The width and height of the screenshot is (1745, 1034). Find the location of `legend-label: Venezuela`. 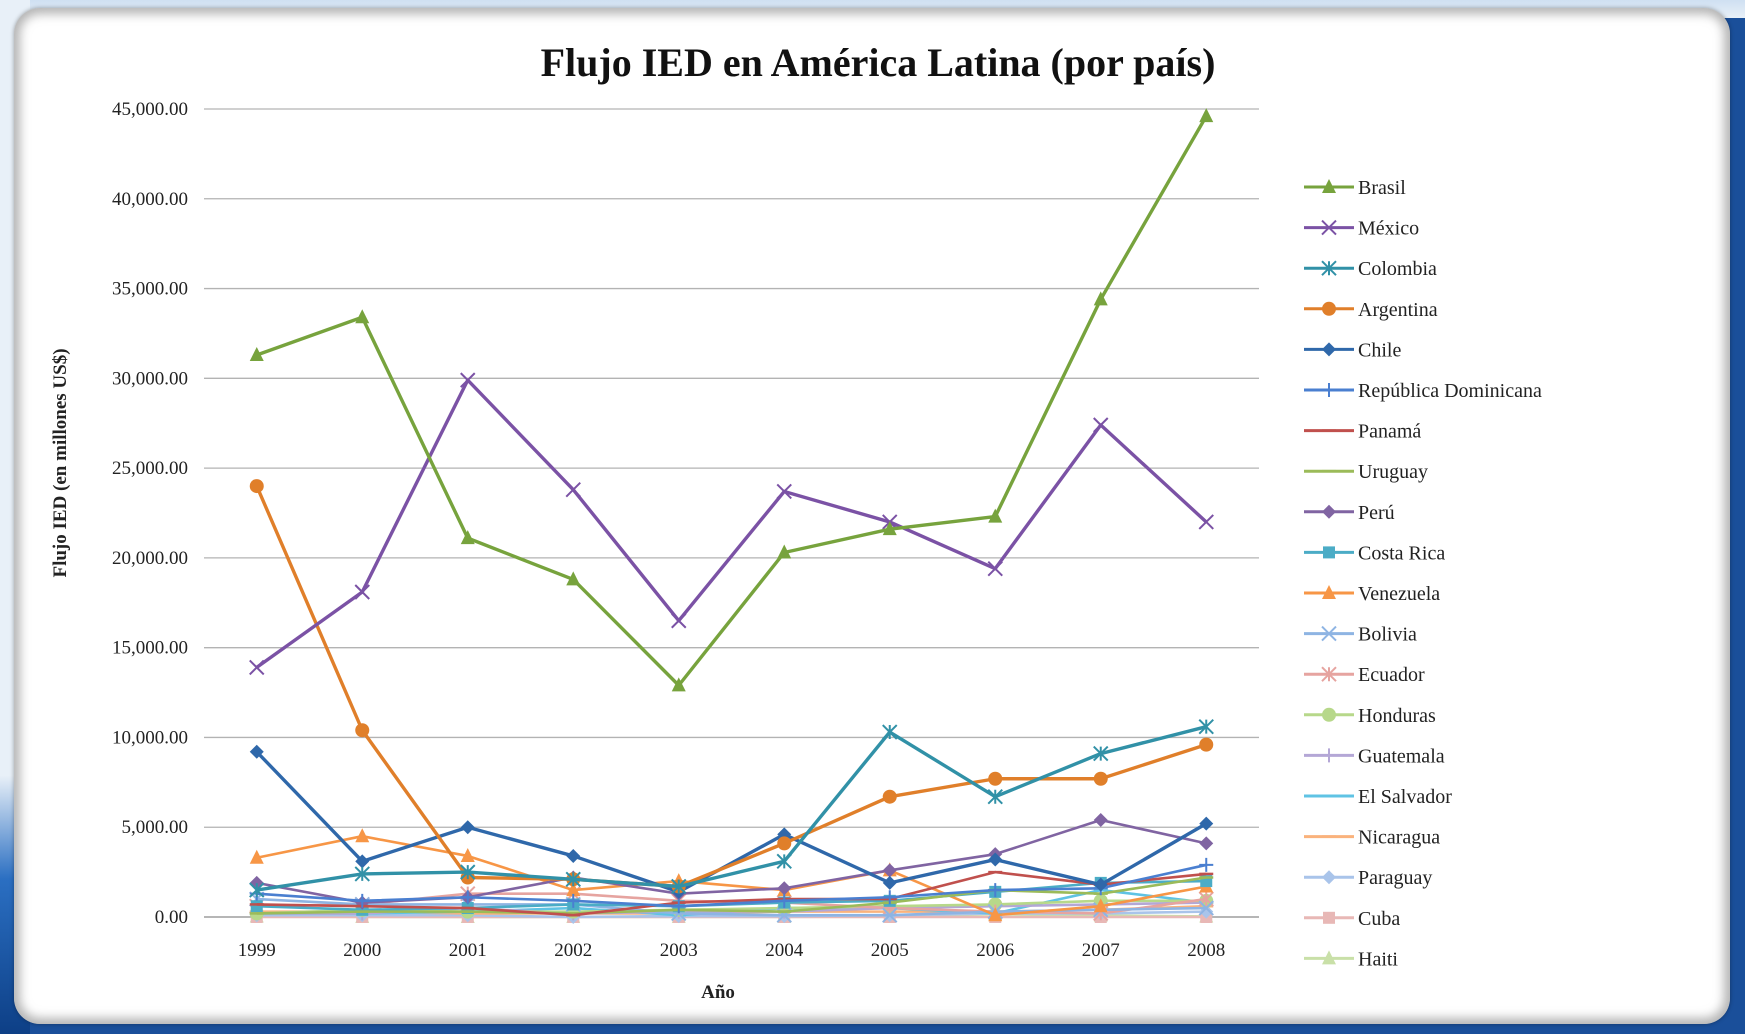

legend-label: Venezuela is located at coordinates (1399, 594).